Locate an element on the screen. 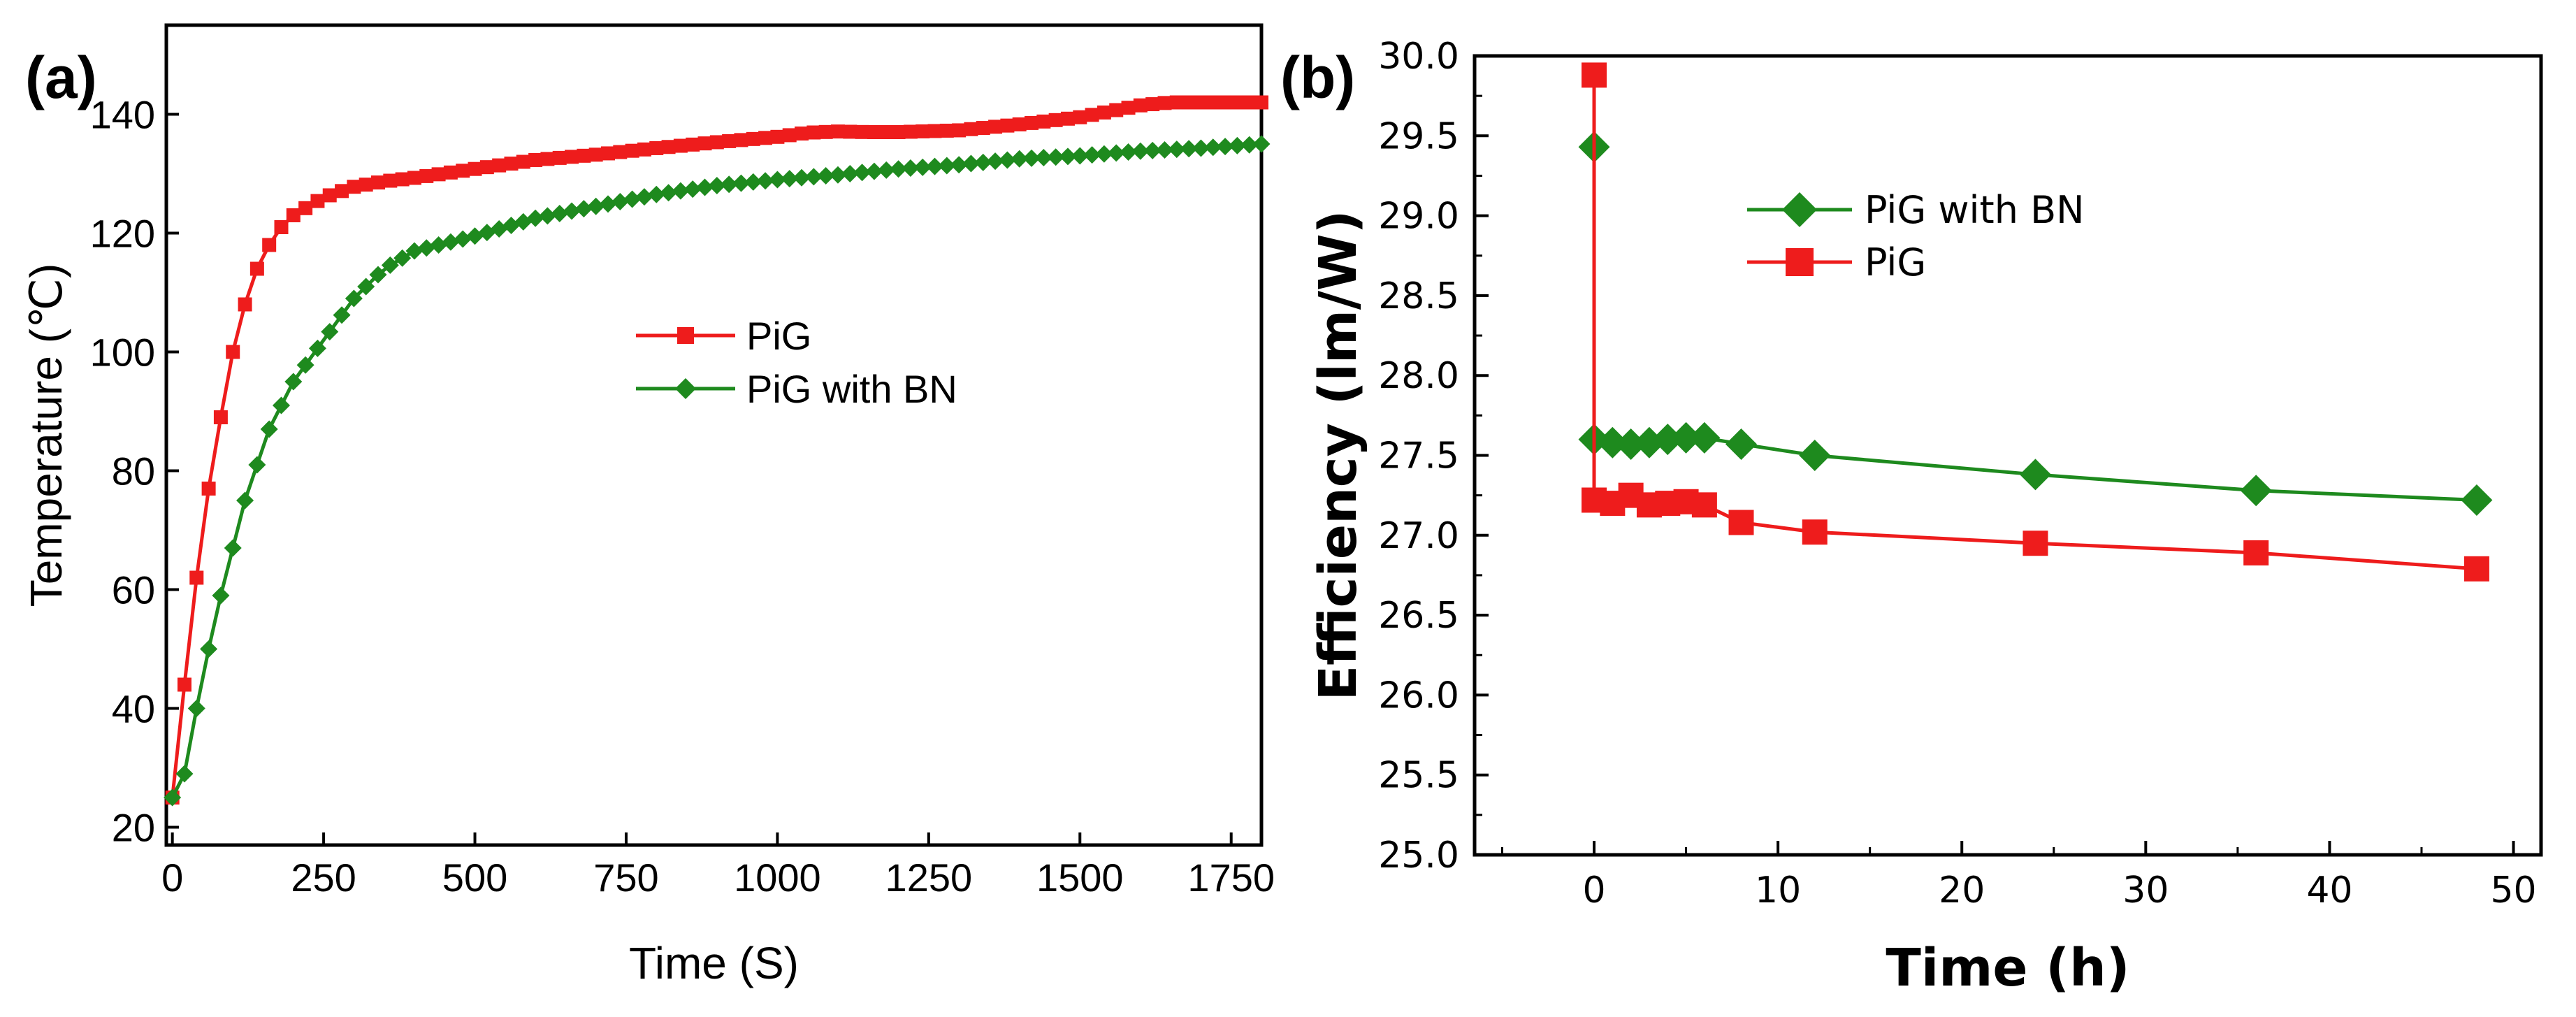 This screenshot has width=2576, height=1017. x-tick-label: 1000 is located at coordinates (777, 878).